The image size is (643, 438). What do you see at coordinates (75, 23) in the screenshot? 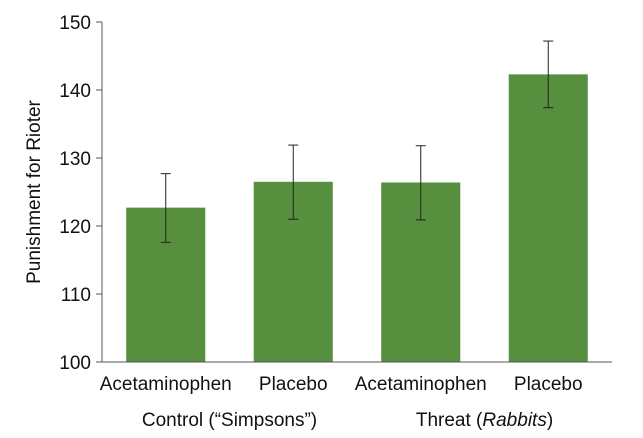
I see `y-tick-label: 150` at bounding box center [75, 23].